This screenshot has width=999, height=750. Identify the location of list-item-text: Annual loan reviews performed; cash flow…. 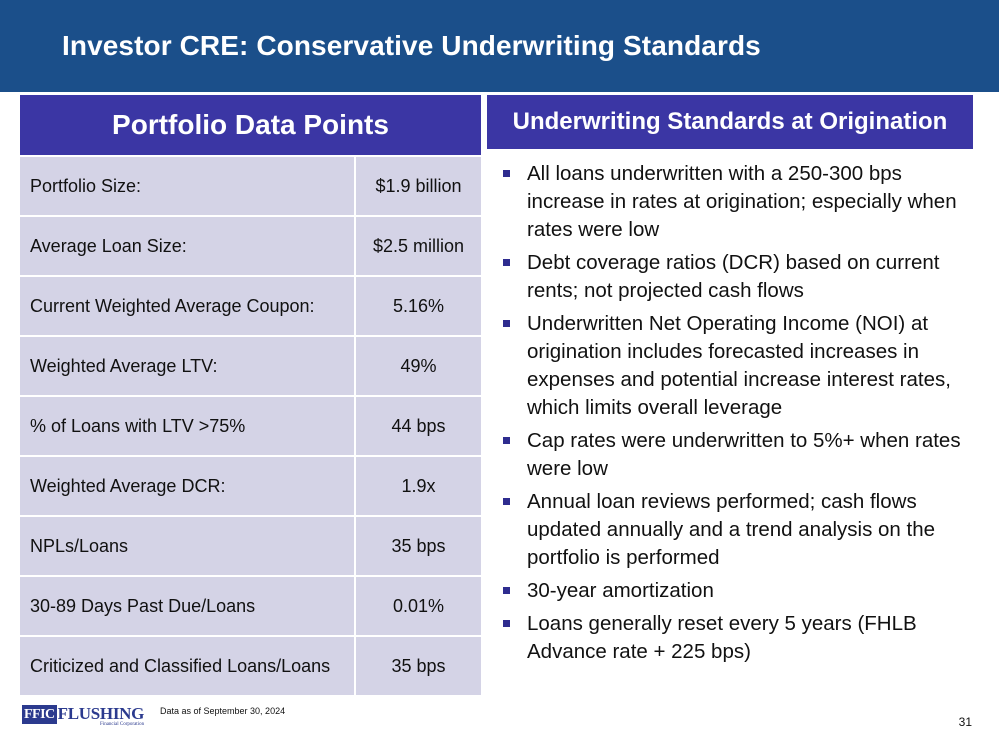
(731, 529).